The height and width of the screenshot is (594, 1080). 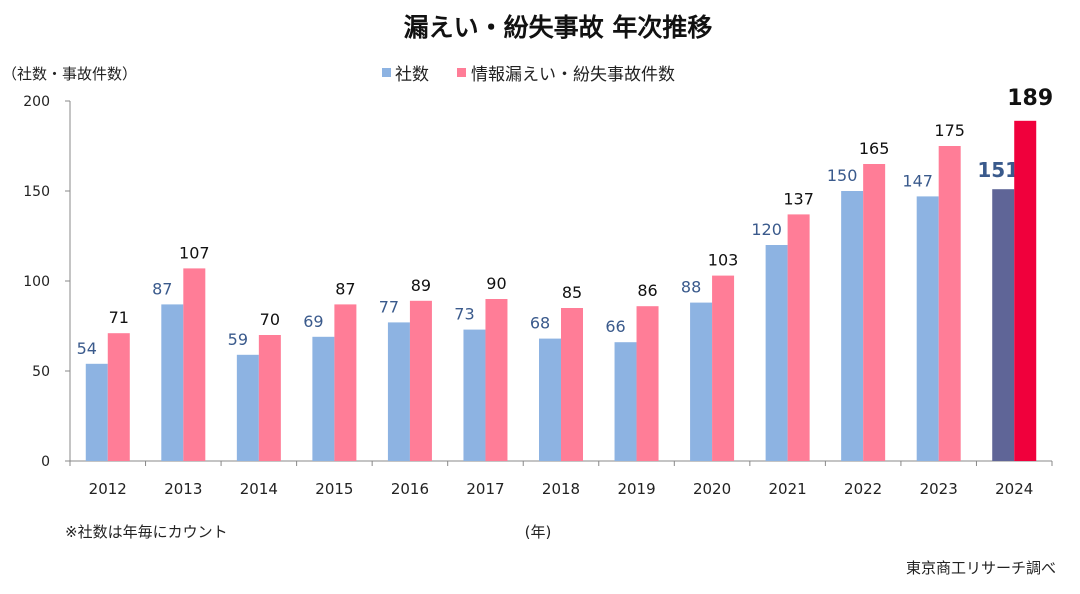 What do you see at coordinates (313, 321) in the screenshot?
I see `data-label-companies: 69` at bounding box center [313, 321].